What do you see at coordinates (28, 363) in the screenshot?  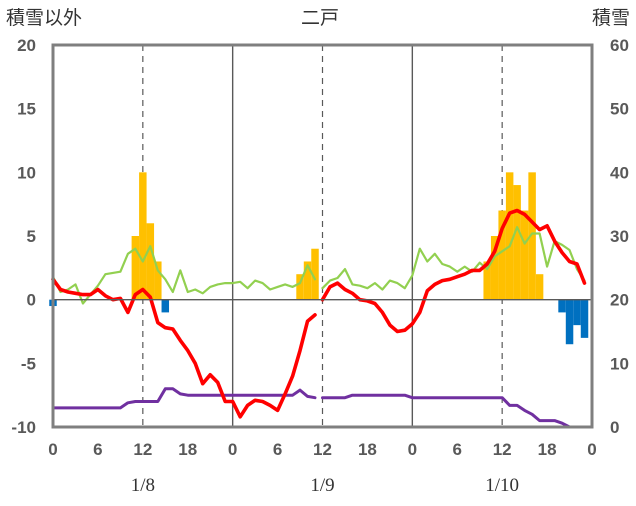 I see `y-tick-left: -5` at bounding box center [28, 363].